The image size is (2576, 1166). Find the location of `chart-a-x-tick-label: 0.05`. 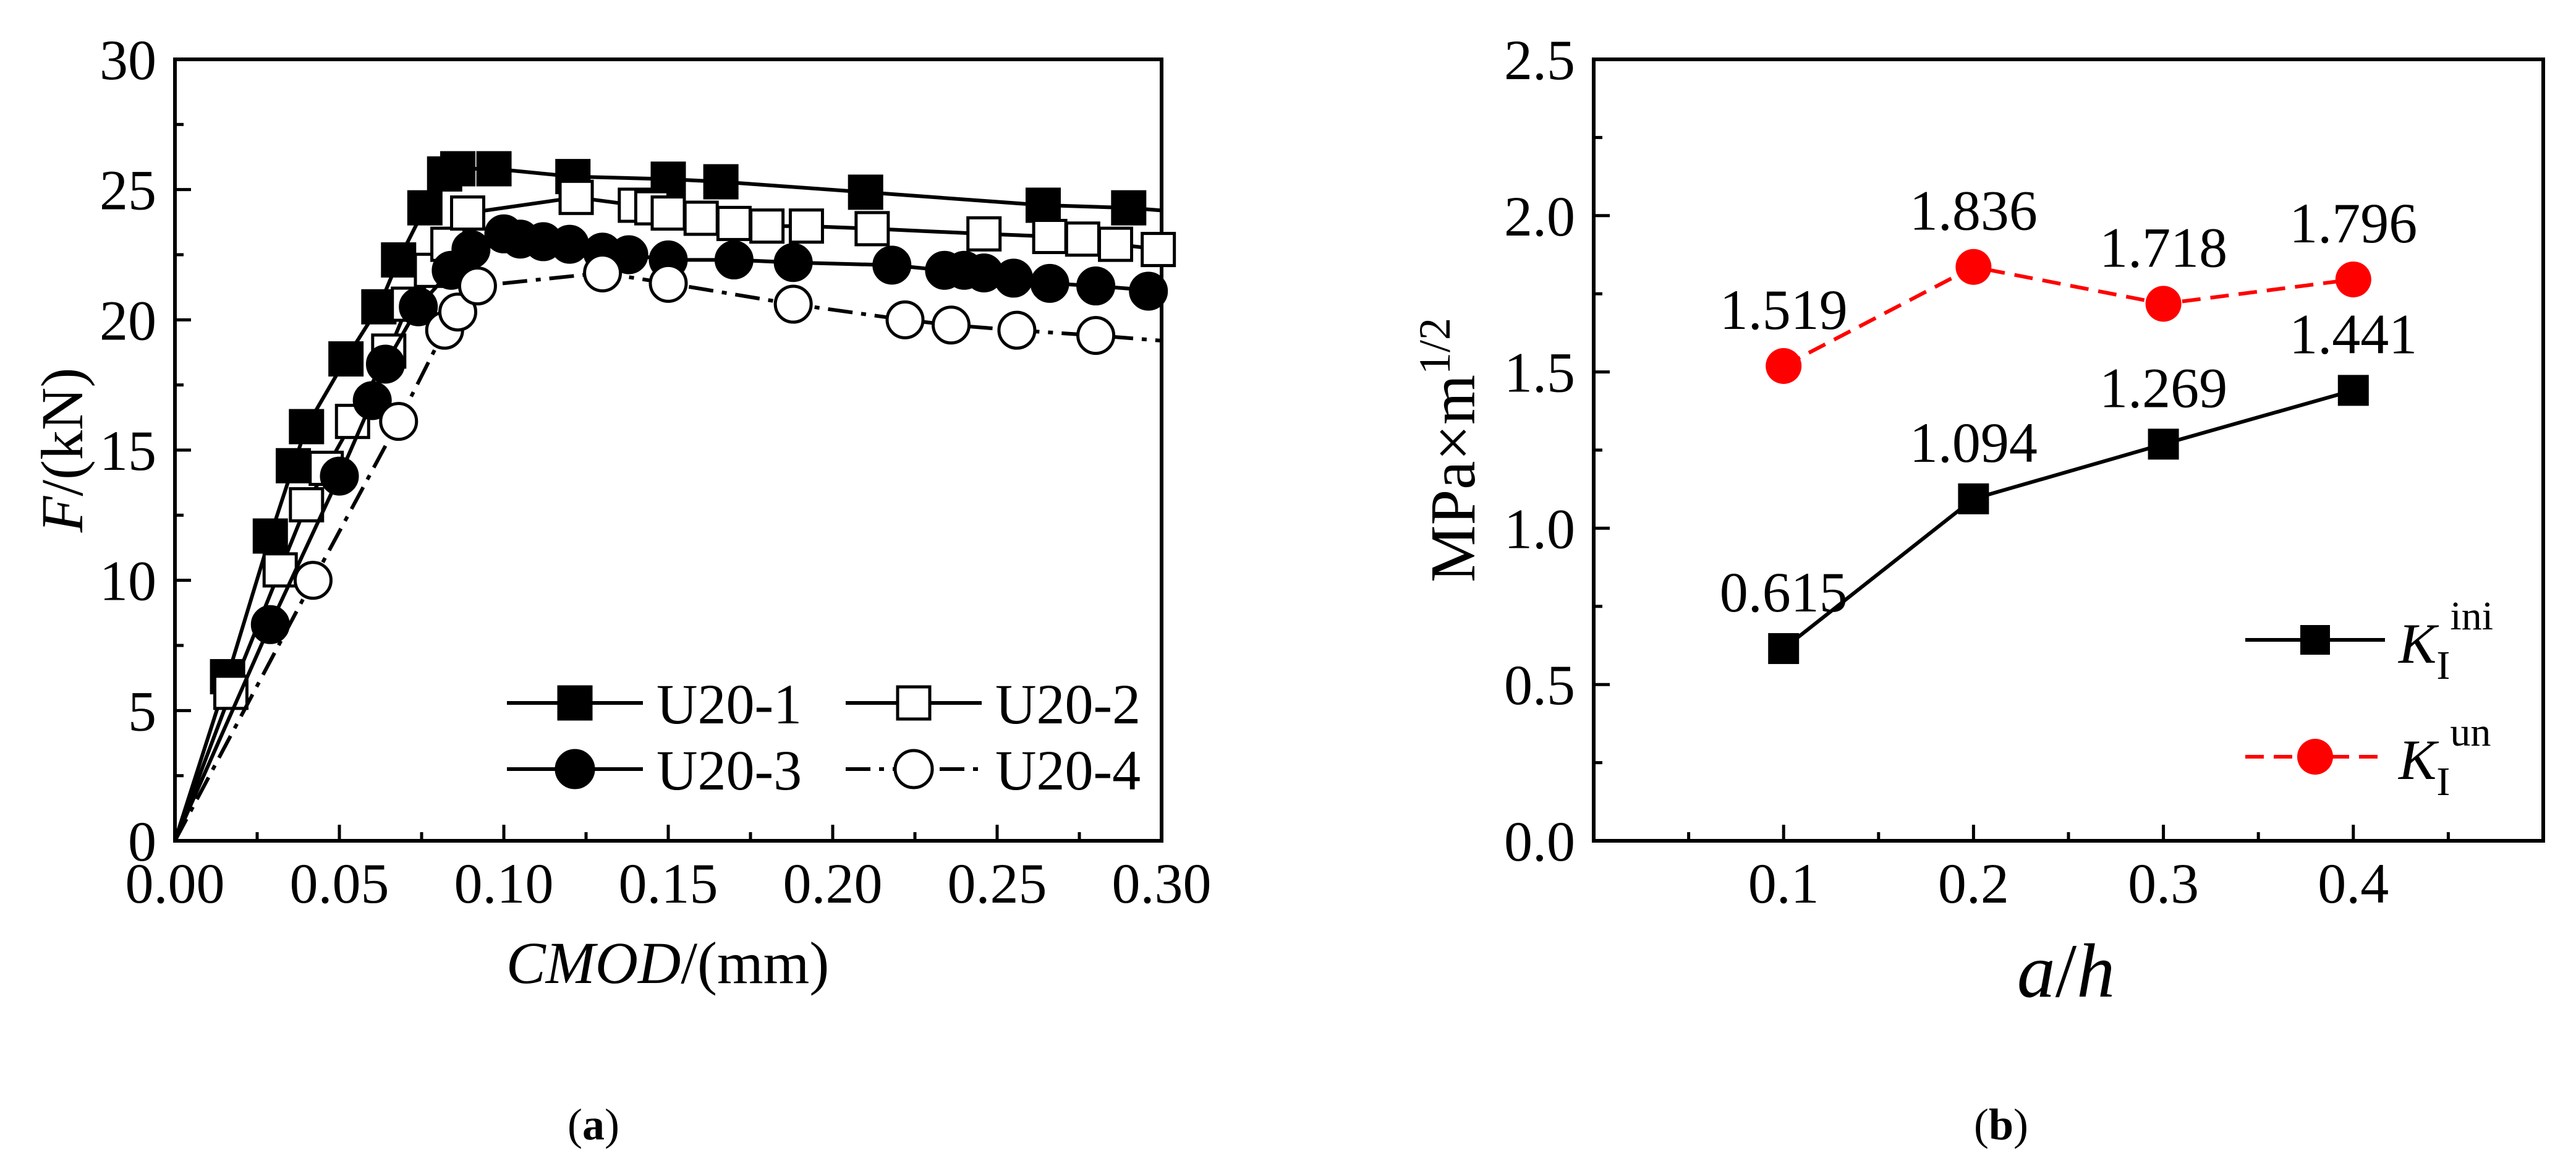

chart-a-x-tick-label: 0.05 is located at coordinates (339, 884).